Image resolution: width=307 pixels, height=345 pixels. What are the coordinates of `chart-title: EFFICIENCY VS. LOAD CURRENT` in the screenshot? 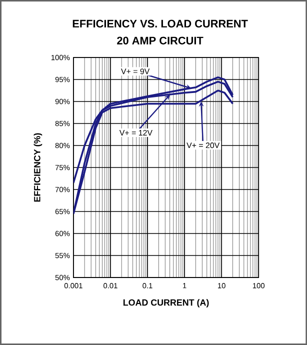 It's located at (160, 24).